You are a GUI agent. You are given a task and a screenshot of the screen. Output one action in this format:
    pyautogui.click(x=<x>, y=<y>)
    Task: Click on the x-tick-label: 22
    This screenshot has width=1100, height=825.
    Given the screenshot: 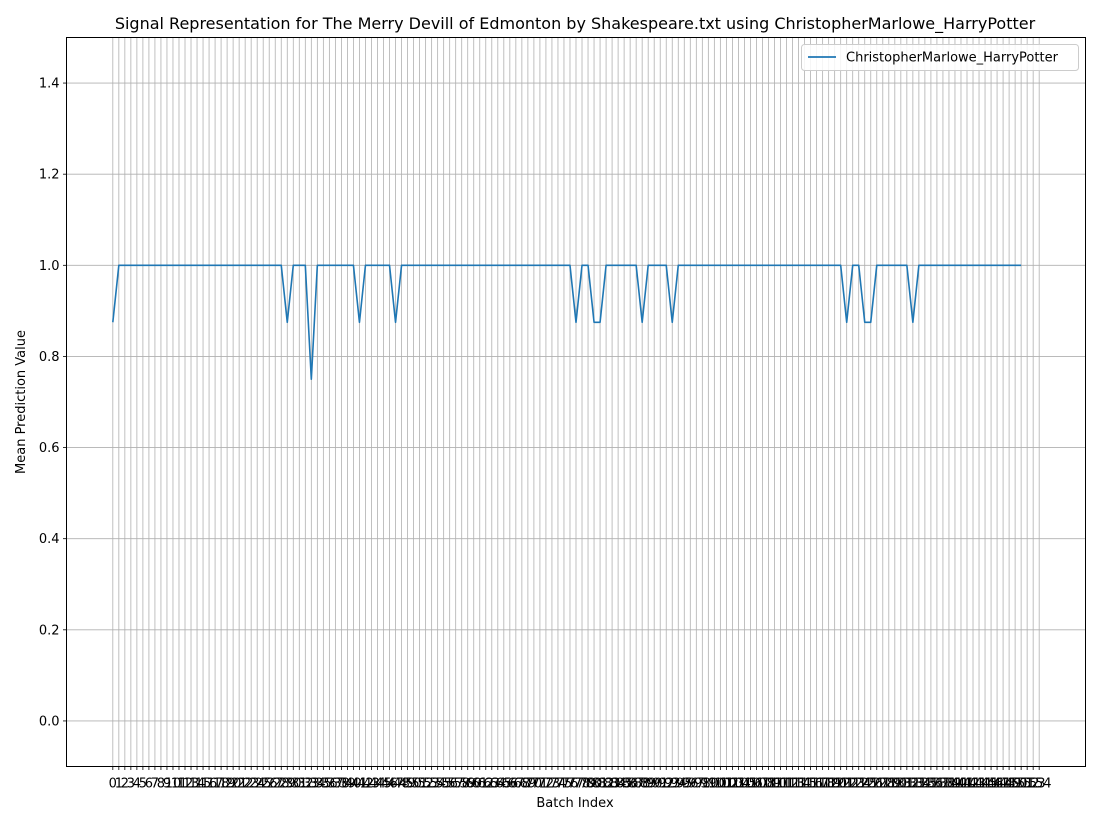 What is the action you would take?
    pyautogui.click(x=245, y=784)
    